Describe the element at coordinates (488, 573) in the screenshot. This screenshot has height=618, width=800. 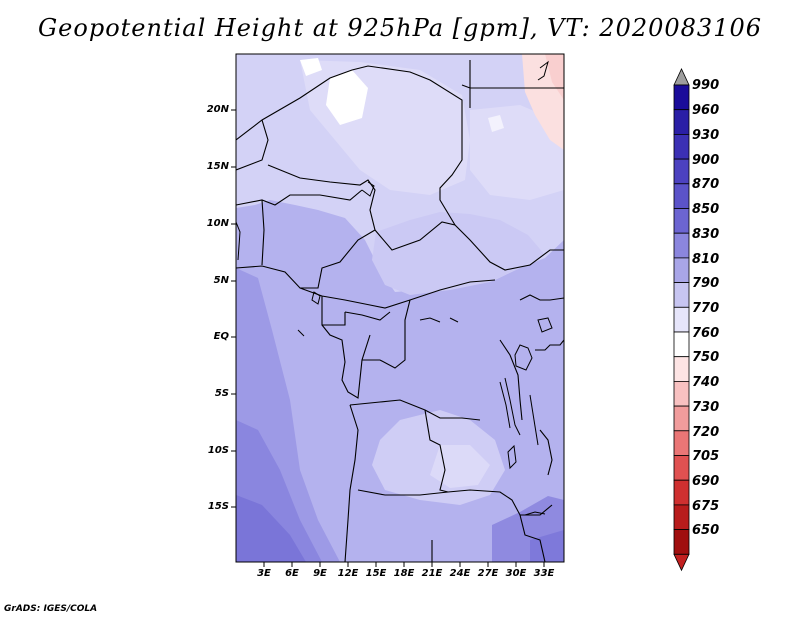
I see `lon-label-27e: 27E` at that location.